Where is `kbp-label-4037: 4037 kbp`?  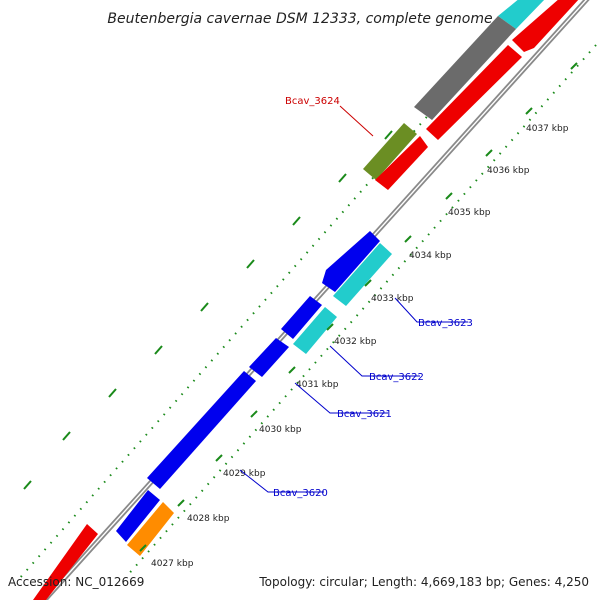 kbp-label-4037: 4037 kbp is located at coordinates (547, 129).